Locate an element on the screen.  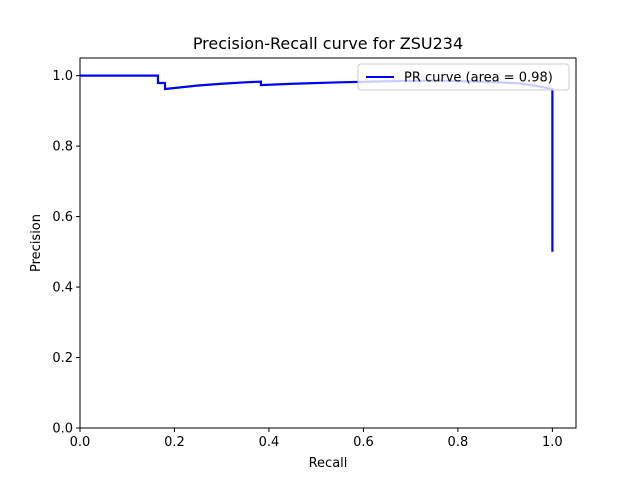
y-axis-label: Precision is located at coordinates (36, 243).